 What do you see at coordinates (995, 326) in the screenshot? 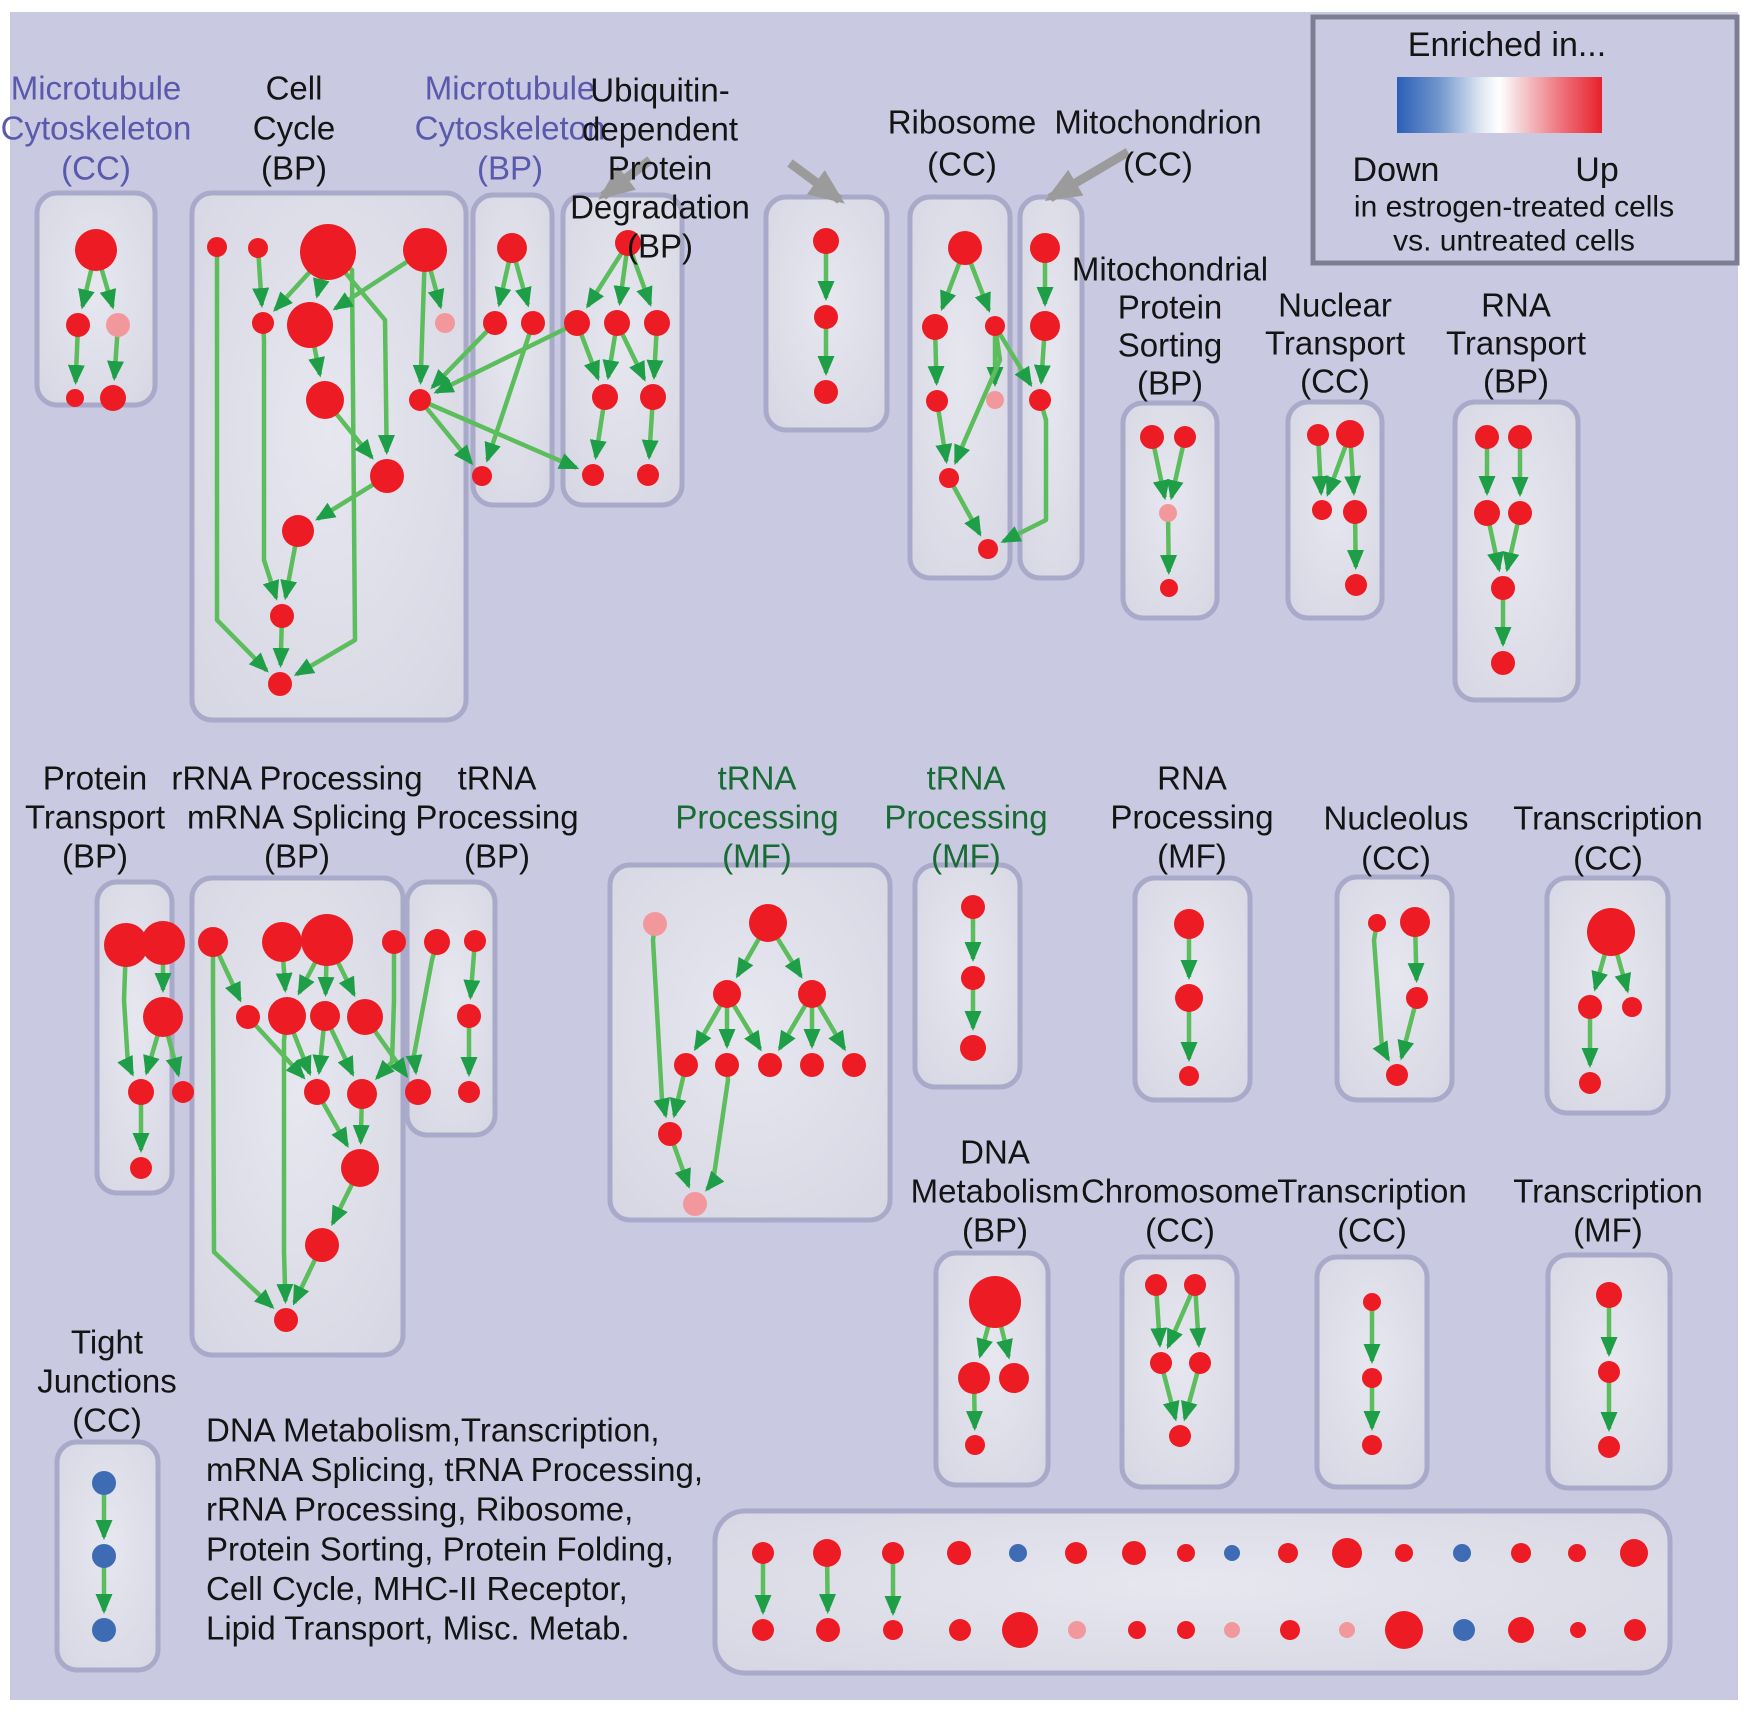
I see `go-term-node-f3` at bounding box center [995, 326].